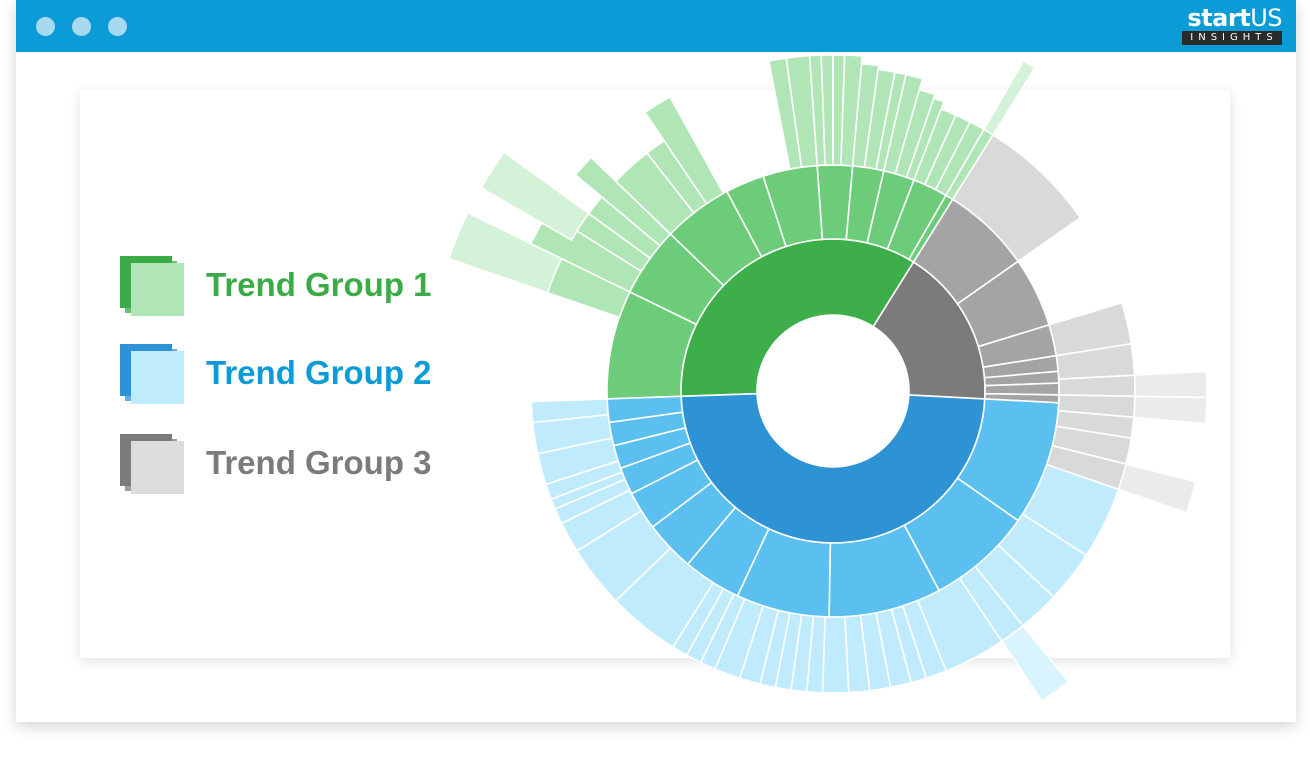 The width and height of the screenshot is (1310, 760). I want to click on group2-ring2-segment, so click(645, 409).